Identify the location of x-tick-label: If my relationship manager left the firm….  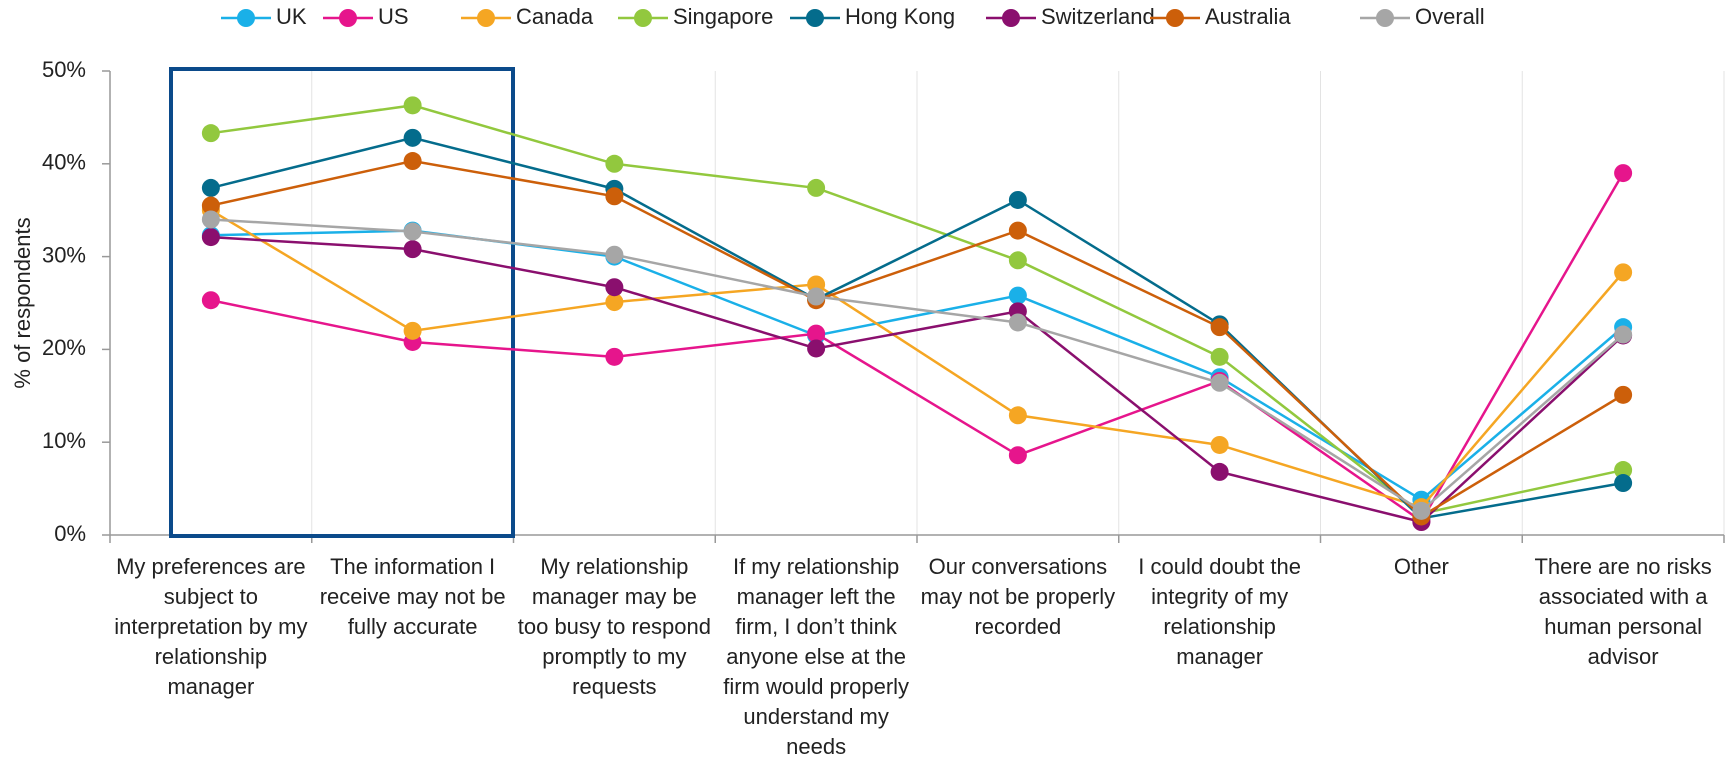
(816, 656).